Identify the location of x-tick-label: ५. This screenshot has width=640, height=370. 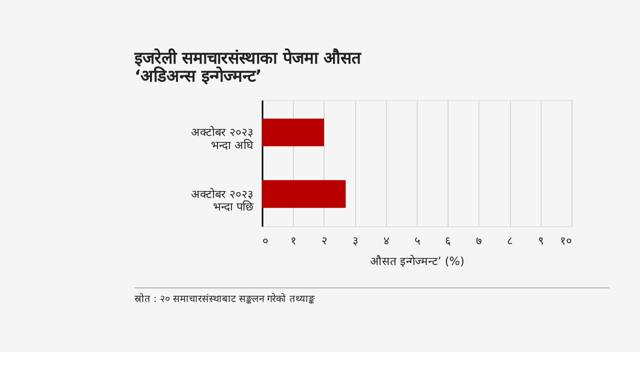
(417, 241).